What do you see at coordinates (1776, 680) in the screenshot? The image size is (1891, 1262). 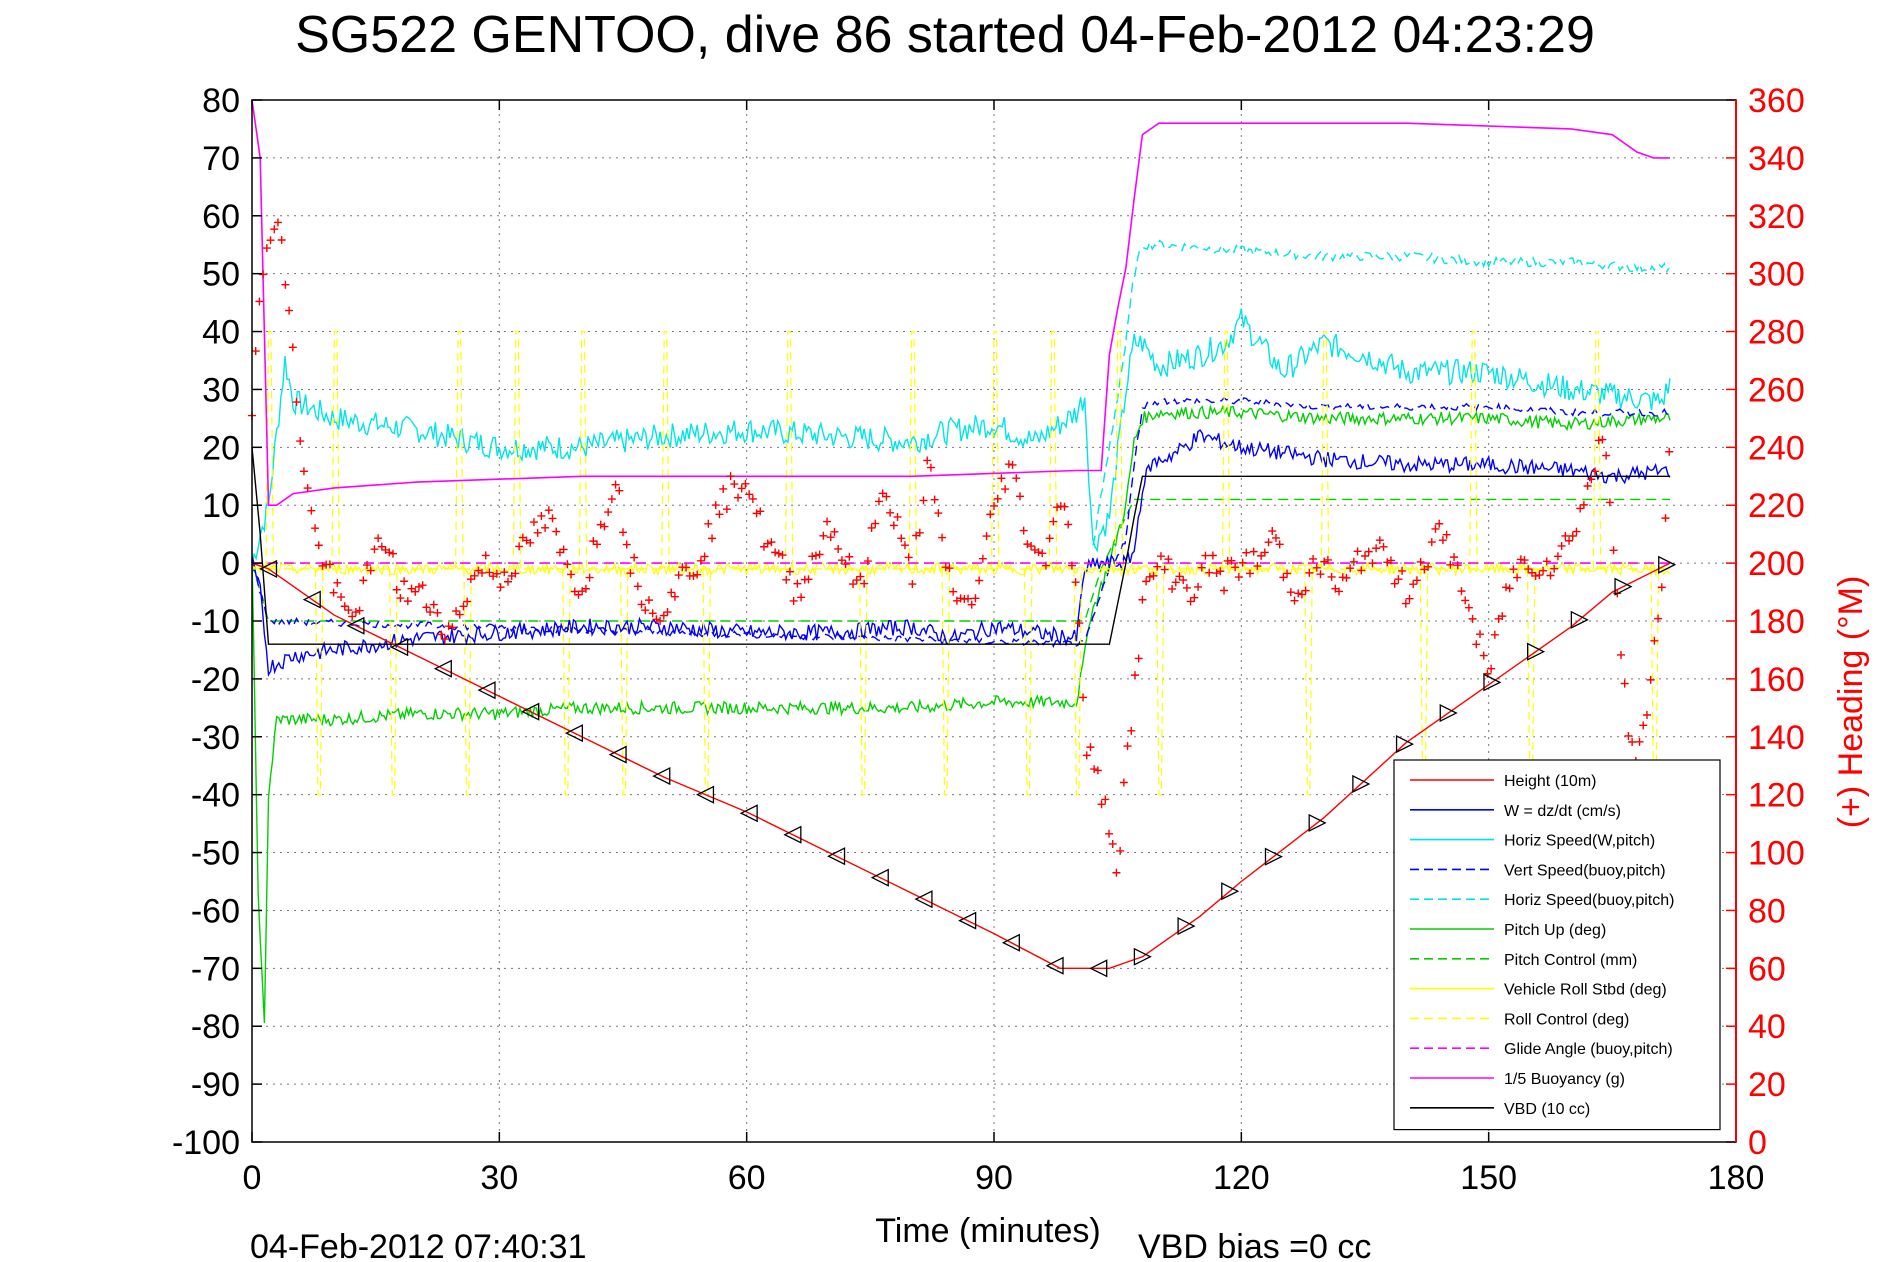 I see `y-right-tick-label: 160` at bounding box center [1776, 680].